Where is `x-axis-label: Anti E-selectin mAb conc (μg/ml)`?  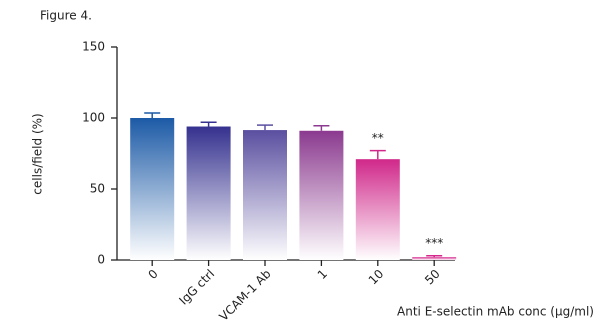 x-axis-label: Anti E-selectin mAb conc (μg/ml) is located at coordinates (495, 312).